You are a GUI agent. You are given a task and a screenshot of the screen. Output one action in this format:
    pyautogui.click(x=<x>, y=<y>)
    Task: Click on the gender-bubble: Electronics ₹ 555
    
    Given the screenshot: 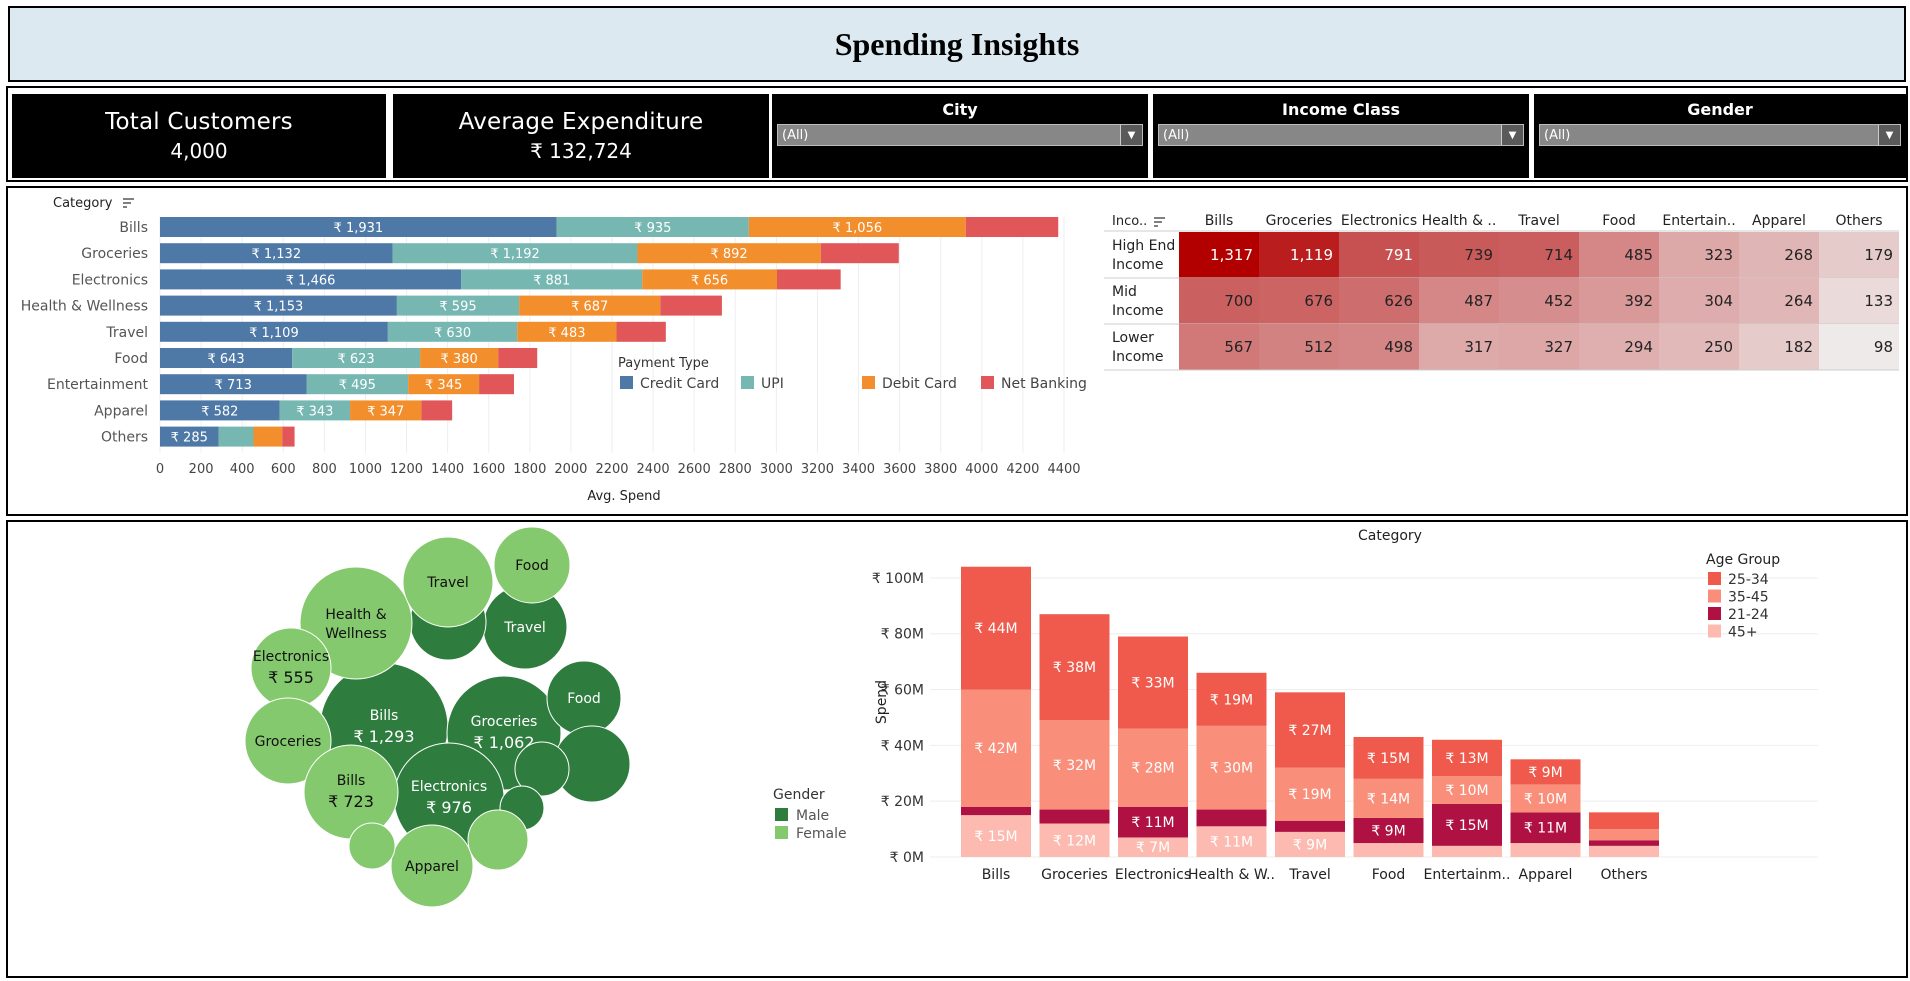 What is the action you would take?
    pyautogui.click(x=291, y=668)
    